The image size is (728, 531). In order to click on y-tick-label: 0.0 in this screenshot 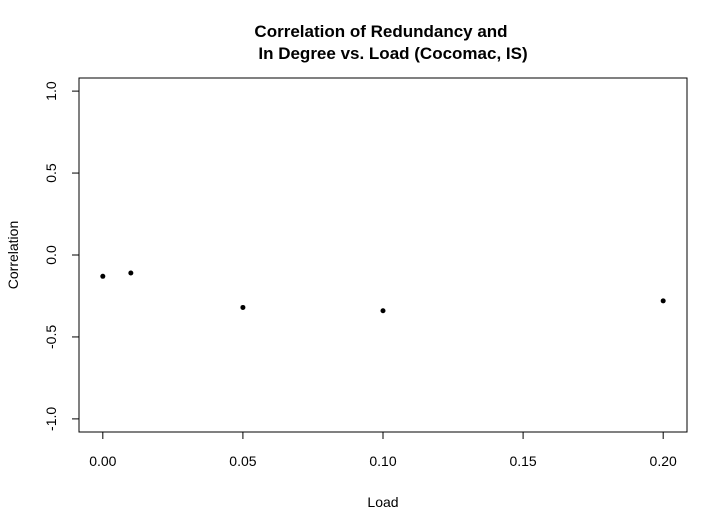, I will do `click(51, 255)`.